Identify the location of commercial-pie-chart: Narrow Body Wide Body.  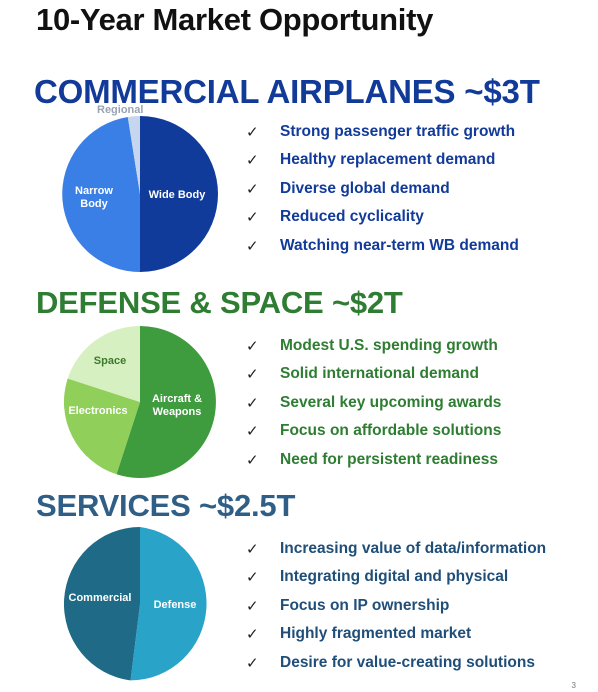
(140, 194).